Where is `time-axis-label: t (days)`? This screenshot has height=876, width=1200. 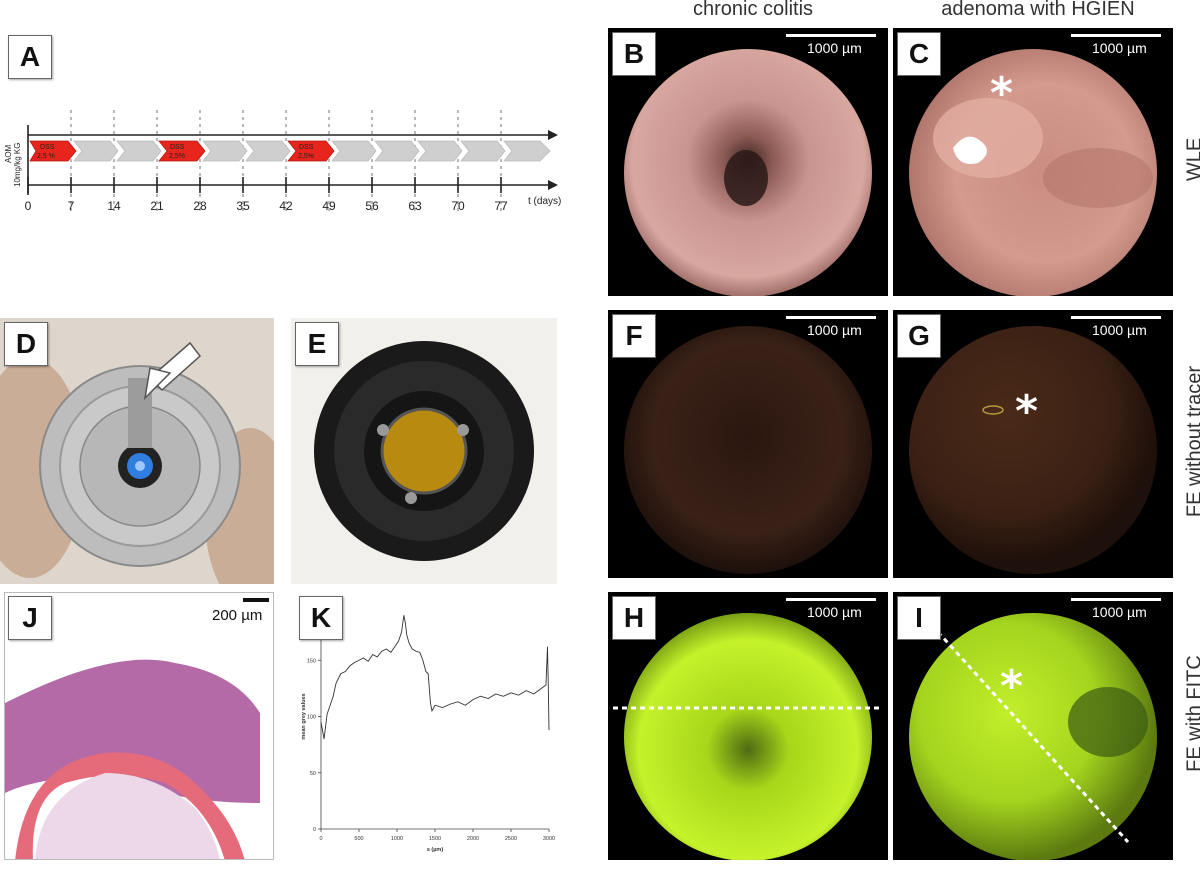 time-axis-label: t (days) is located at coordinates (544, 201).